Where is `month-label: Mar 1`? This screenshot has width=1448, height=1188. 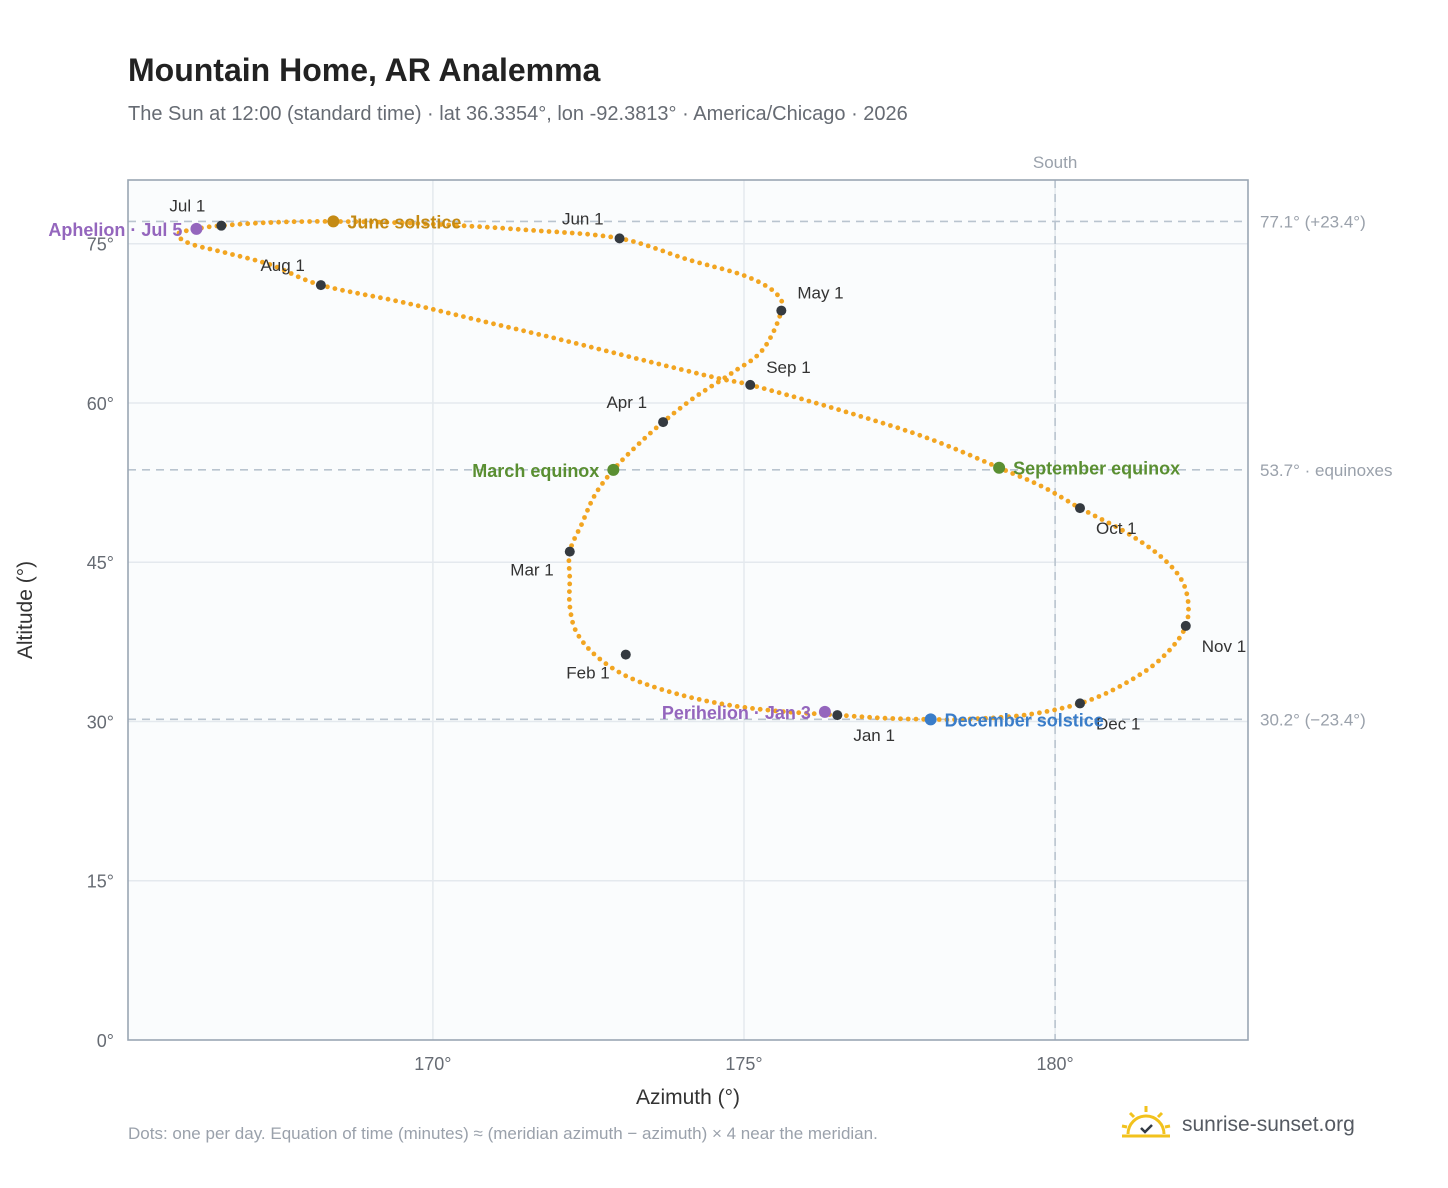
month-label: Mar 1 is located at coordinates (531, 570).